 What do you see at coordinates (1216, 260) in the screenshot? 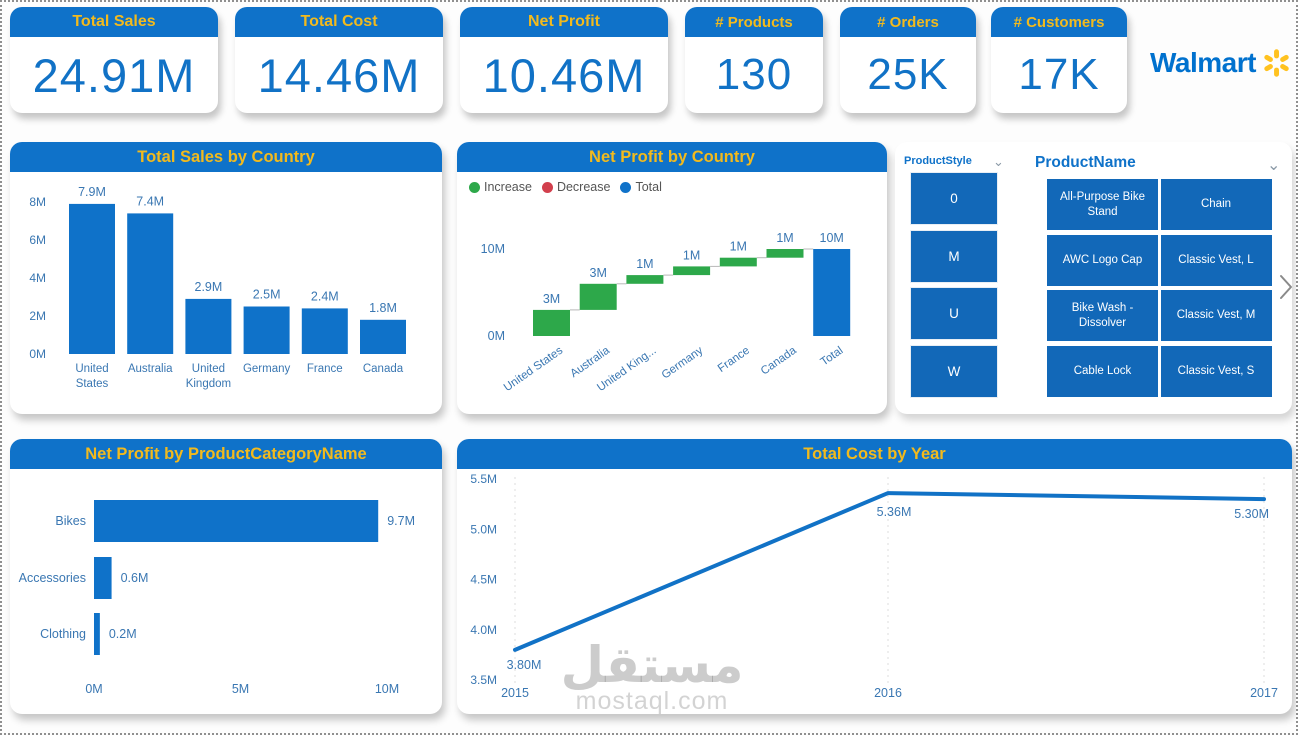
I see `product-name-option: Classic Vest, L` at bounding box center [1216, 260].